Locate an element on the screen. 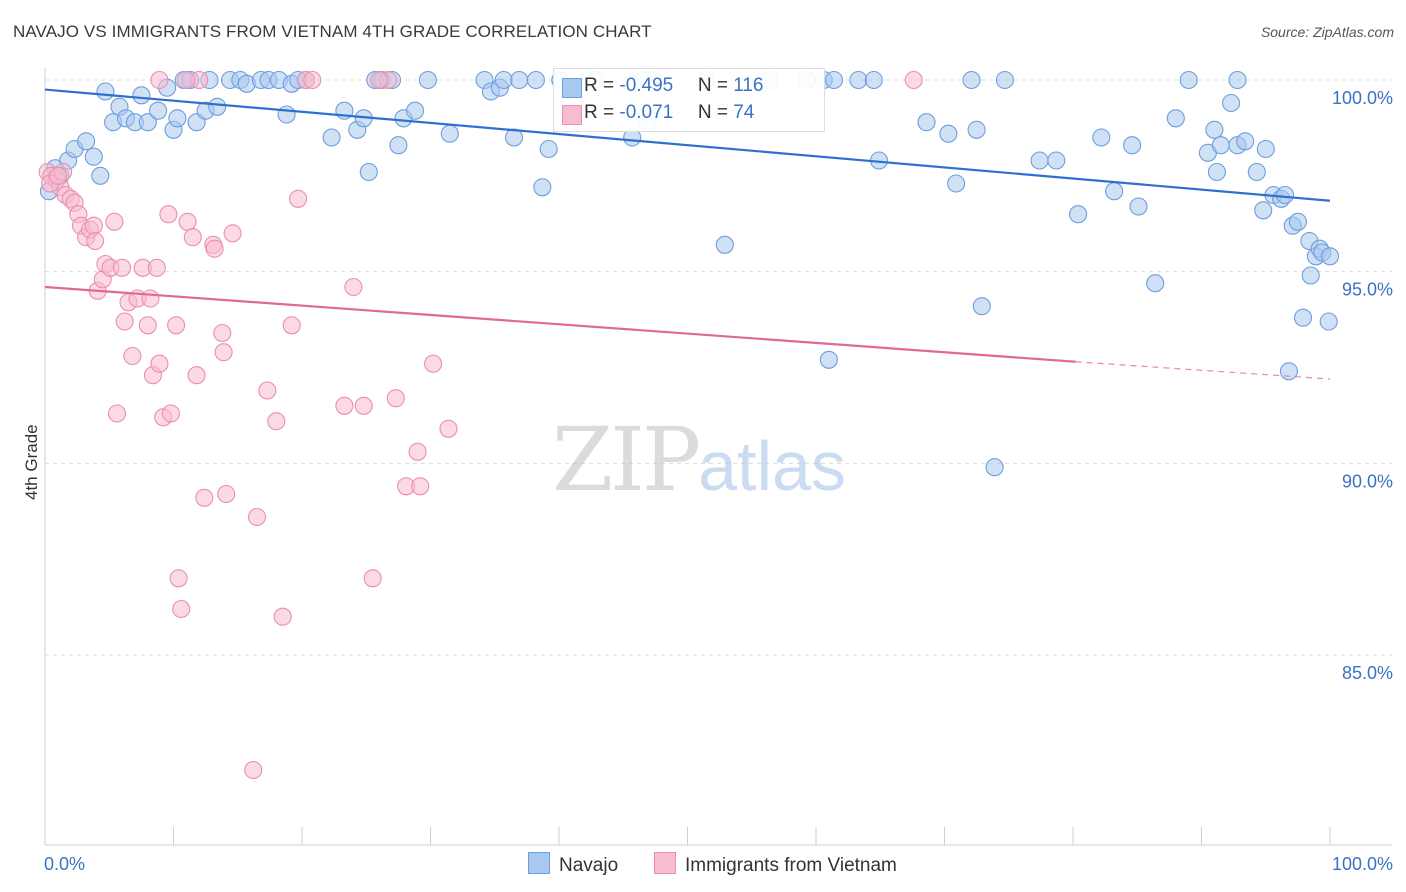 The height and width of the screenshot is (892, 1406). r-value: -0.071 is located at coordinates (646, 112).